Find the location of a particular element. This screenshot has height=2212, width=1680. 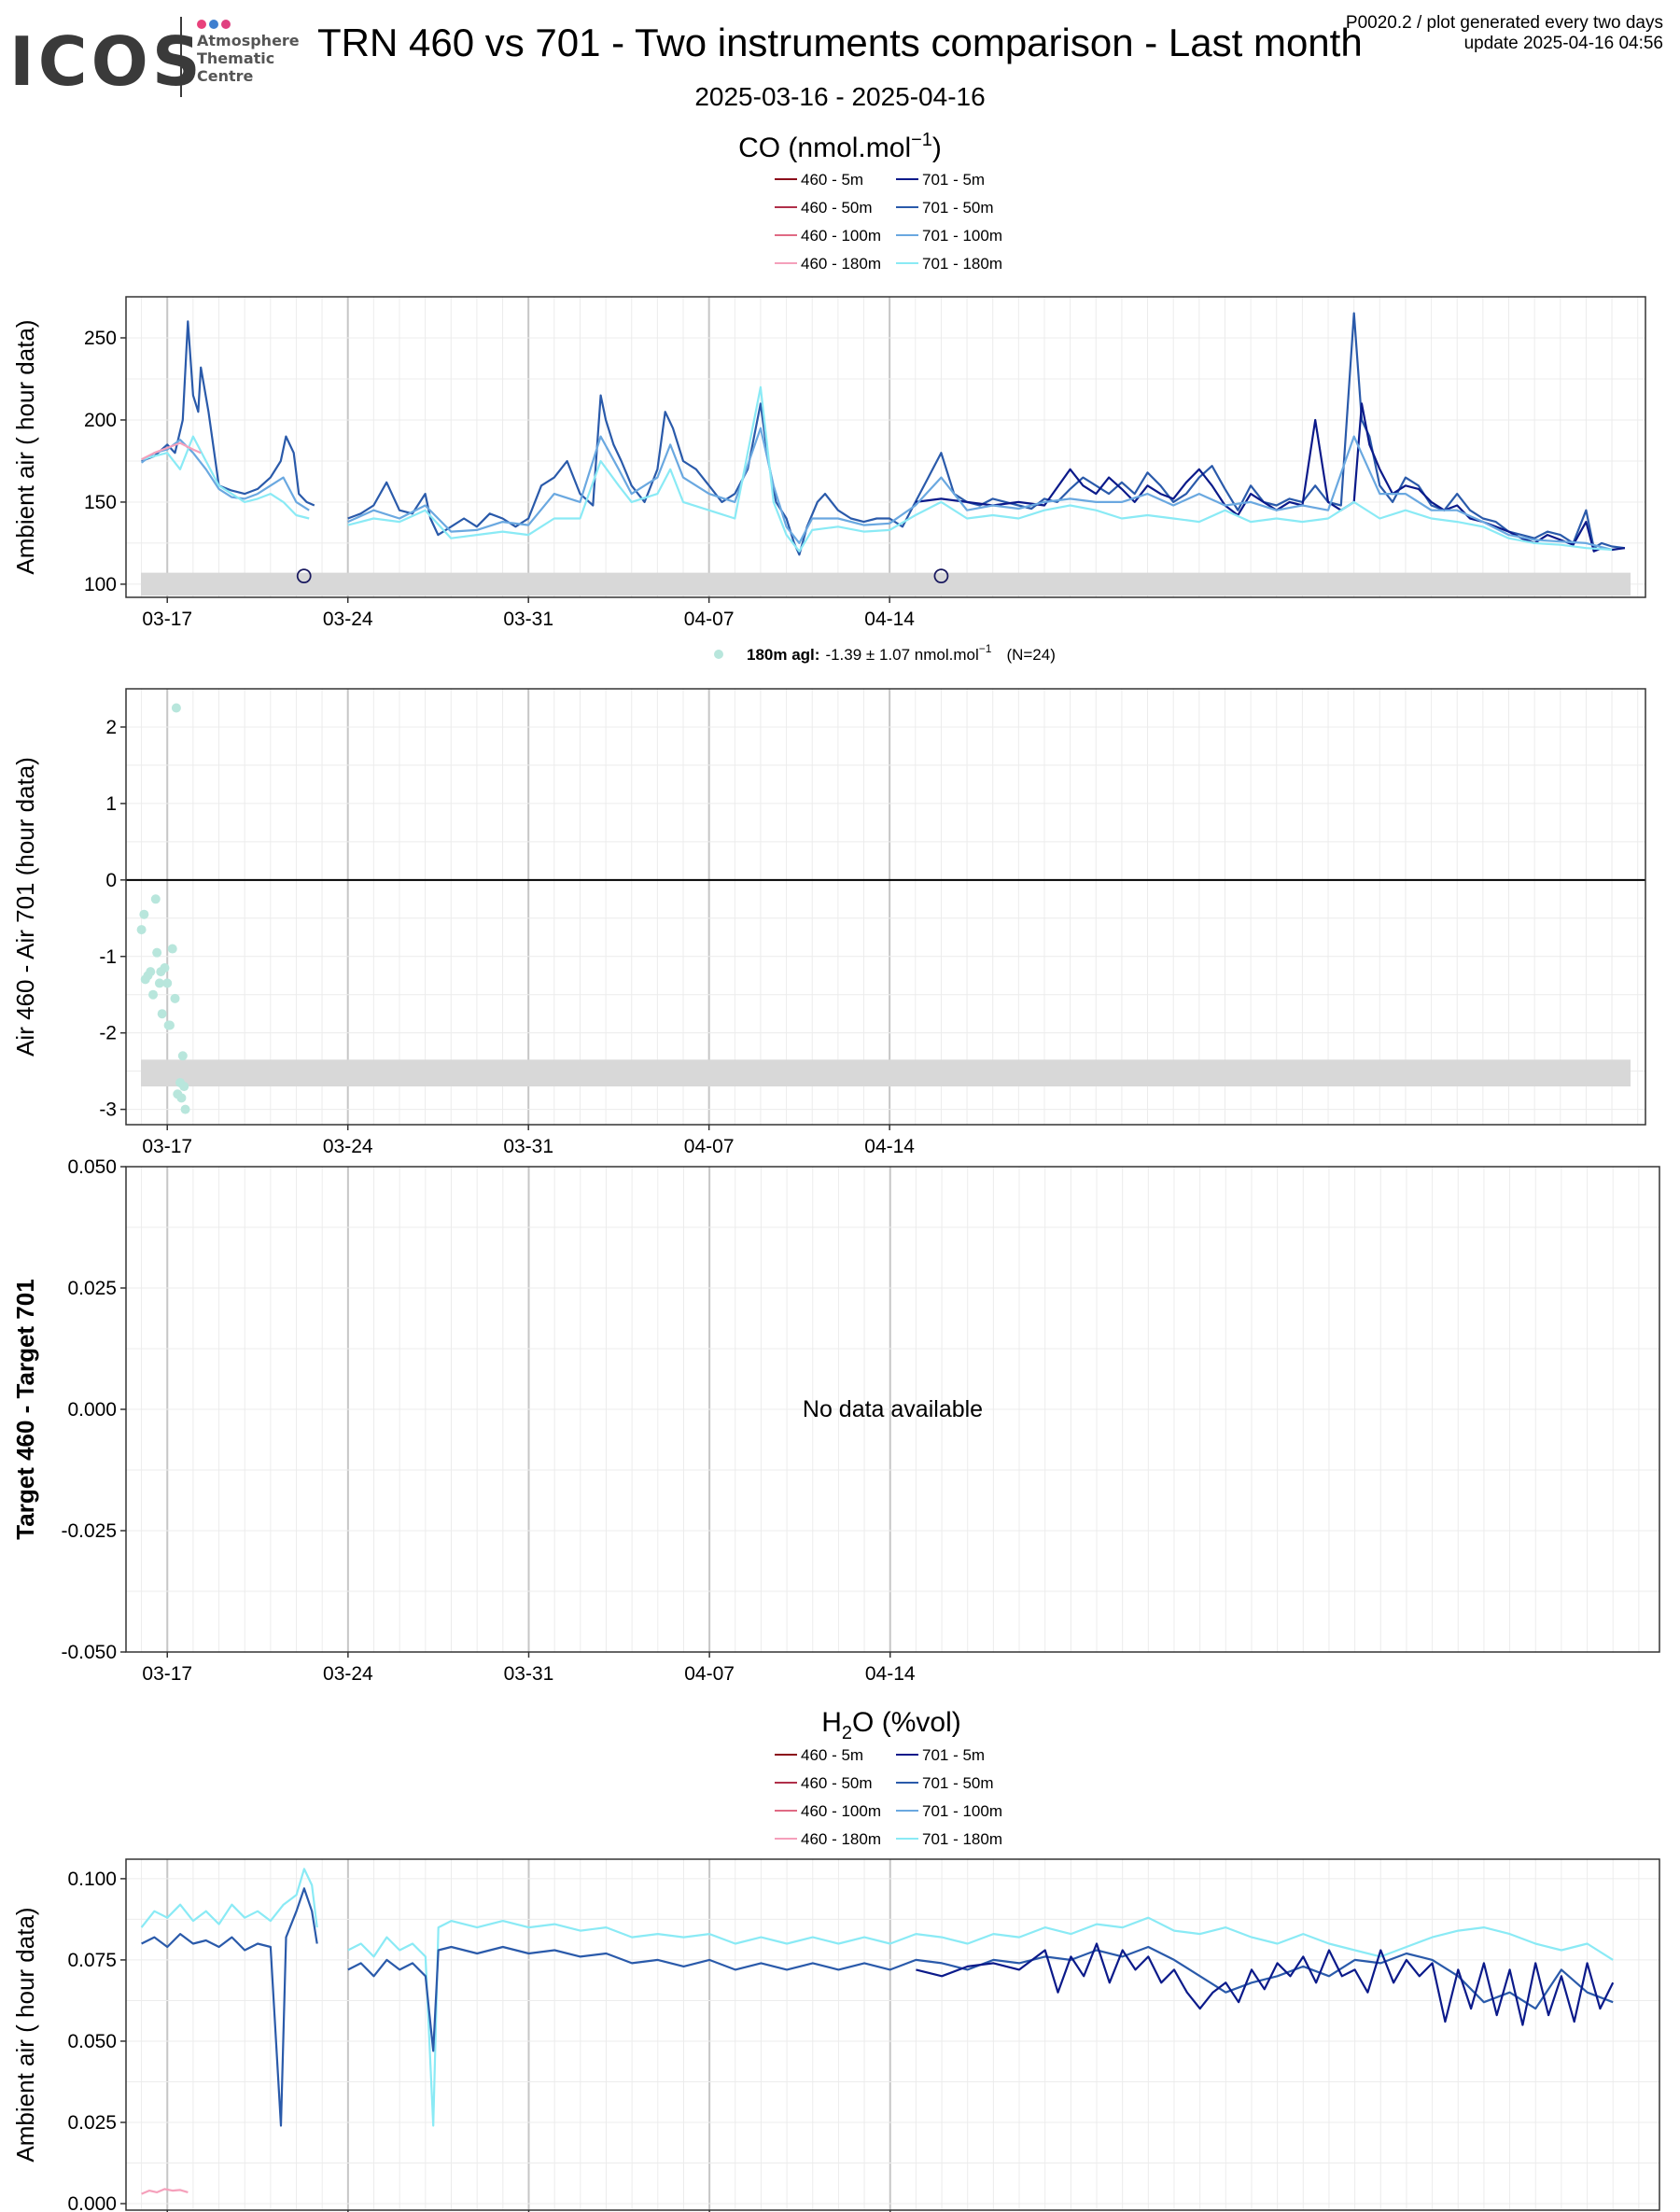

logo-divider is located at coordinates (181, 57).